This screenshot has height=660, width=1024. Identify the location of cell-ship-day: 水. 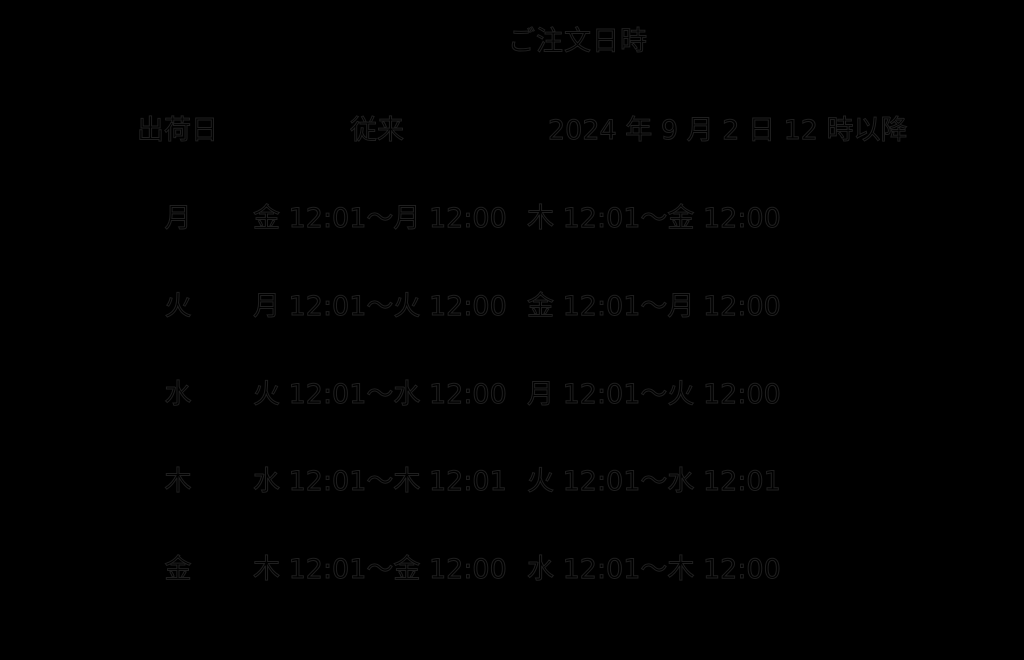
(178, 394).